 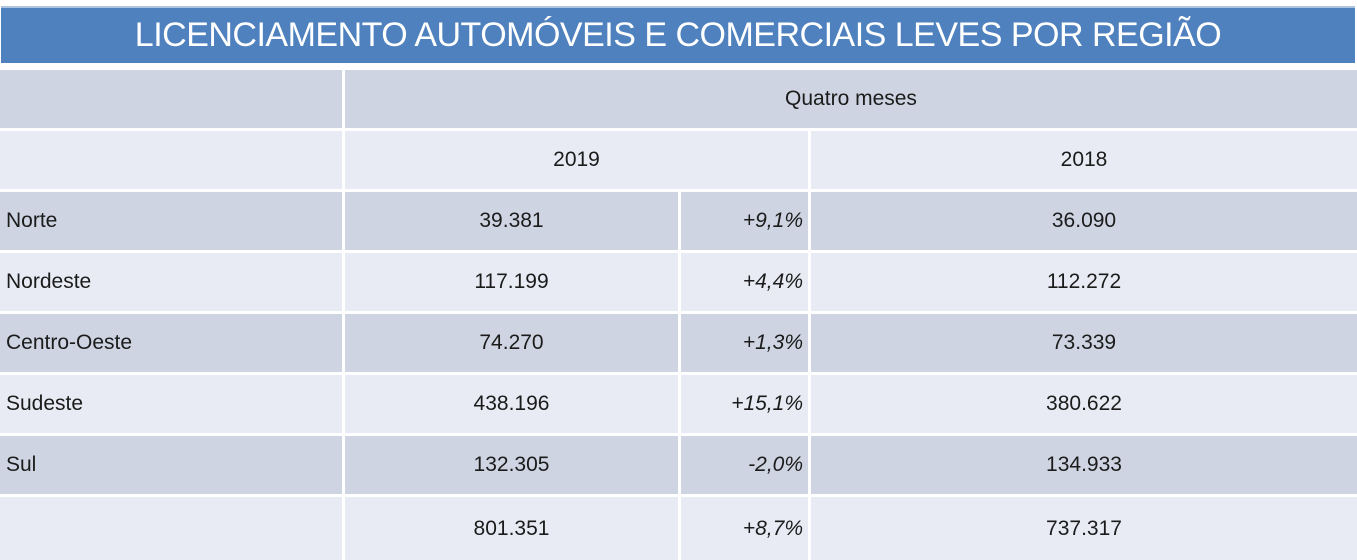 I want to click on group-header-cell: Quatro meses, so click(x=851, y=99).